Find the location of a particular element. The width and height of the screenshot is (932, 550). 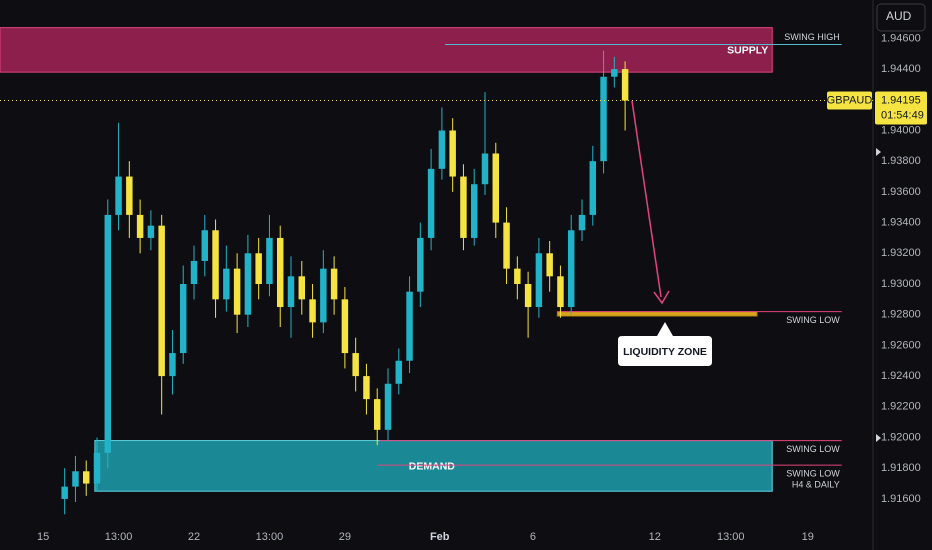

arrow-head is located at coordinates (661, 297).